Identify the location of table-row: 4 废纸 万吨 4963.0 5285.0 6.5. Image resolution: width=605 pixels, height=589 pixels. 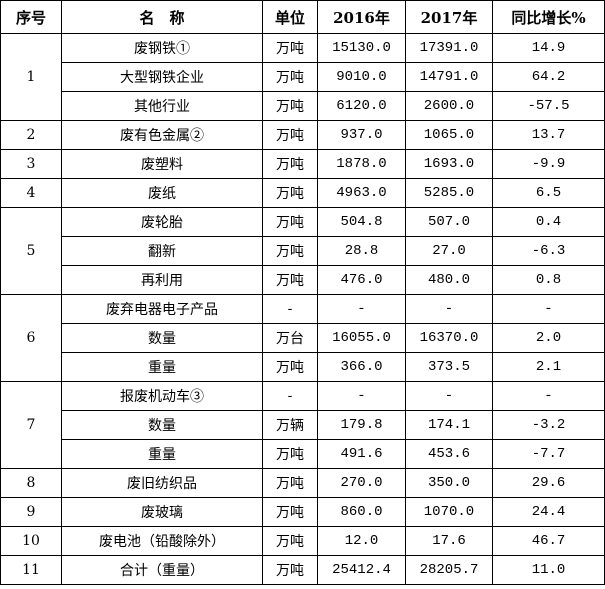
(302, 193).